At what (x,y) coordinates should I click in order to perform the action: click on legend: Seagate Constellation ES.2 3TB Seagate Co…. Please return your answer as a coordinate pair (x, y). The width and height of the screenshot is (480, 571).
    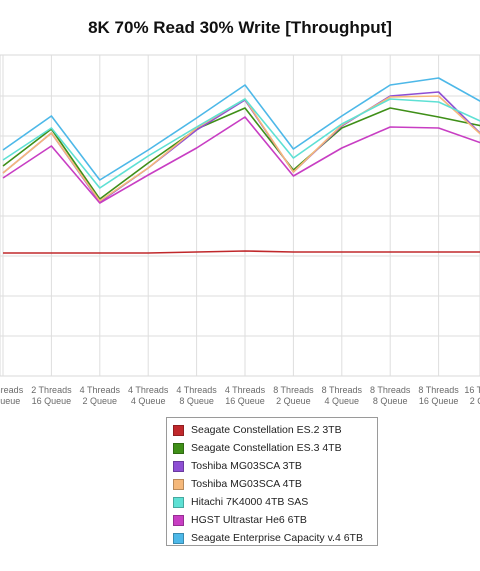
    Looking at the image, I should click on (272, 481).